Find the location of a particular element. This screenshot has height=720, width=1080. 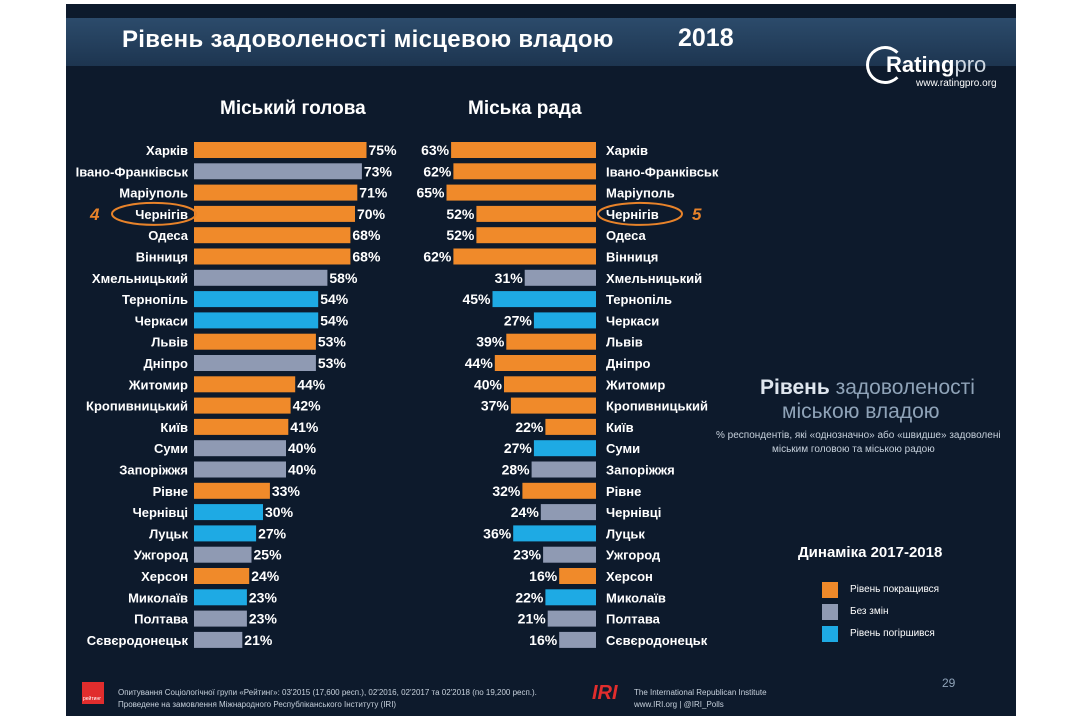

mayor-value-label: 25% is located at coordinates (268, 555).